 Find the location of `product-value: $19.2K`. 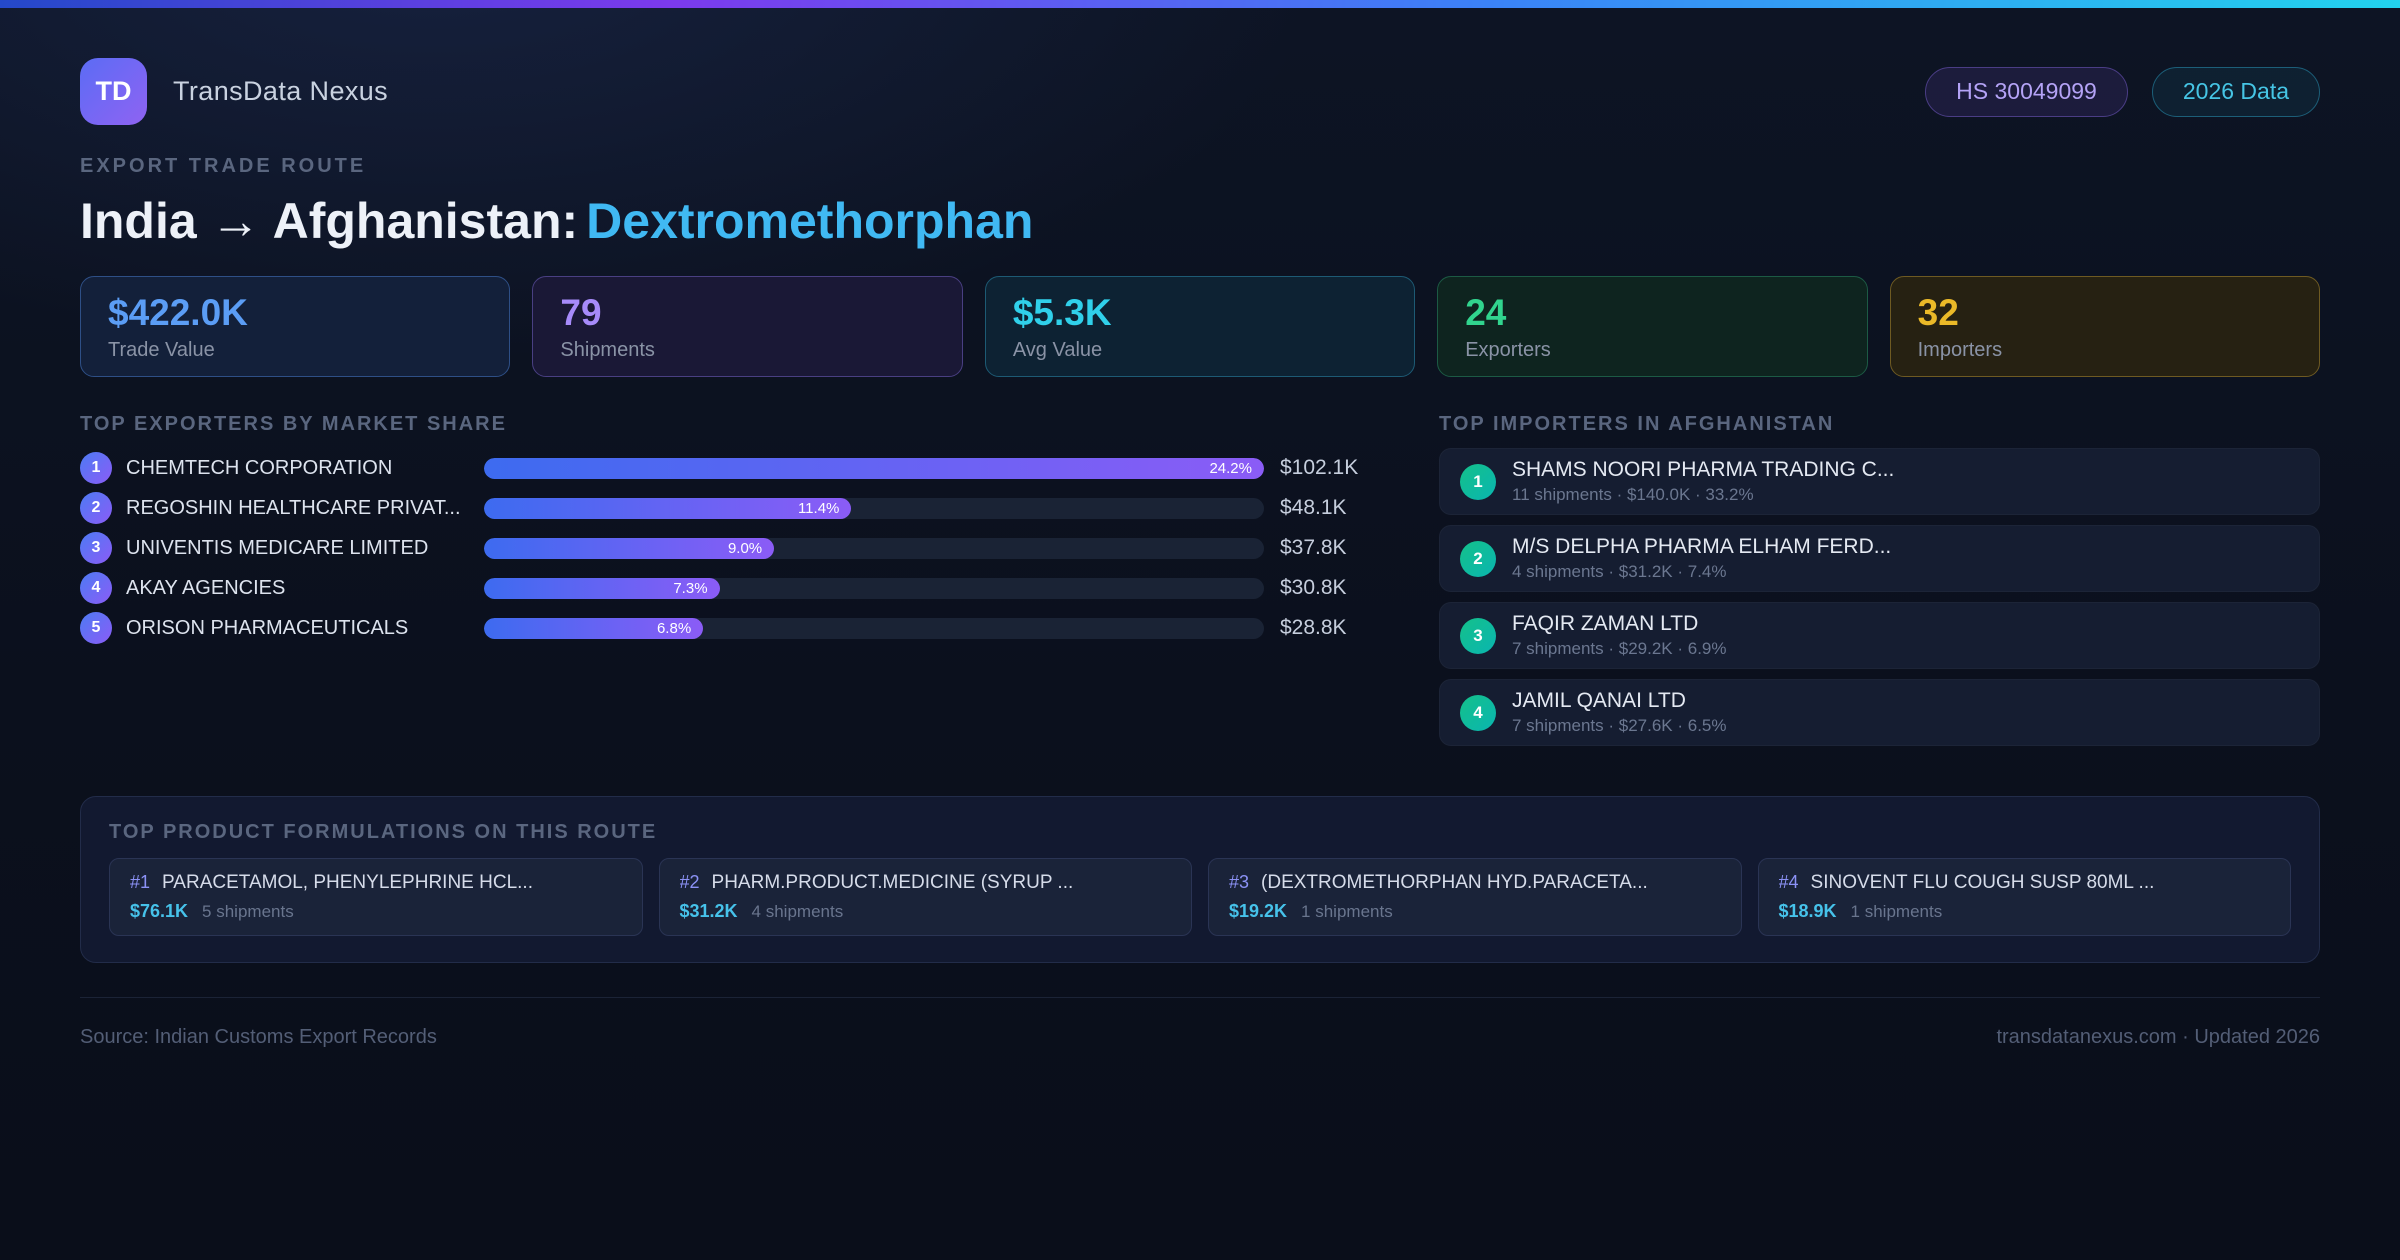

product-value: $19.2K is located at coordinates (1258, 911).